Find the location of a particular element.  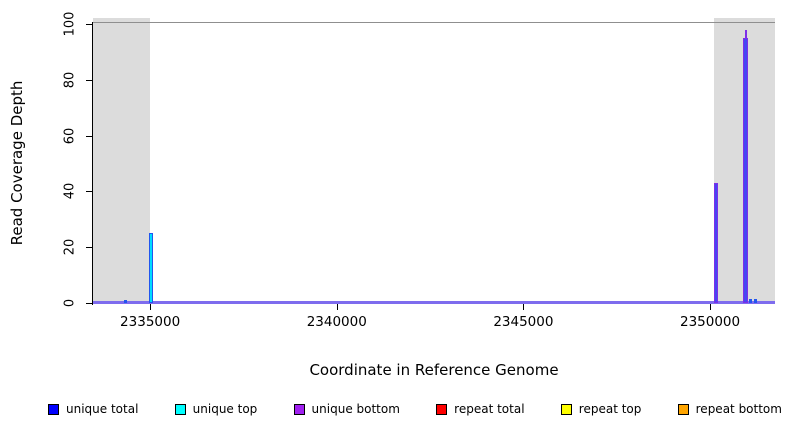

legend-item: repeat total is located at coordinates (480, 409).